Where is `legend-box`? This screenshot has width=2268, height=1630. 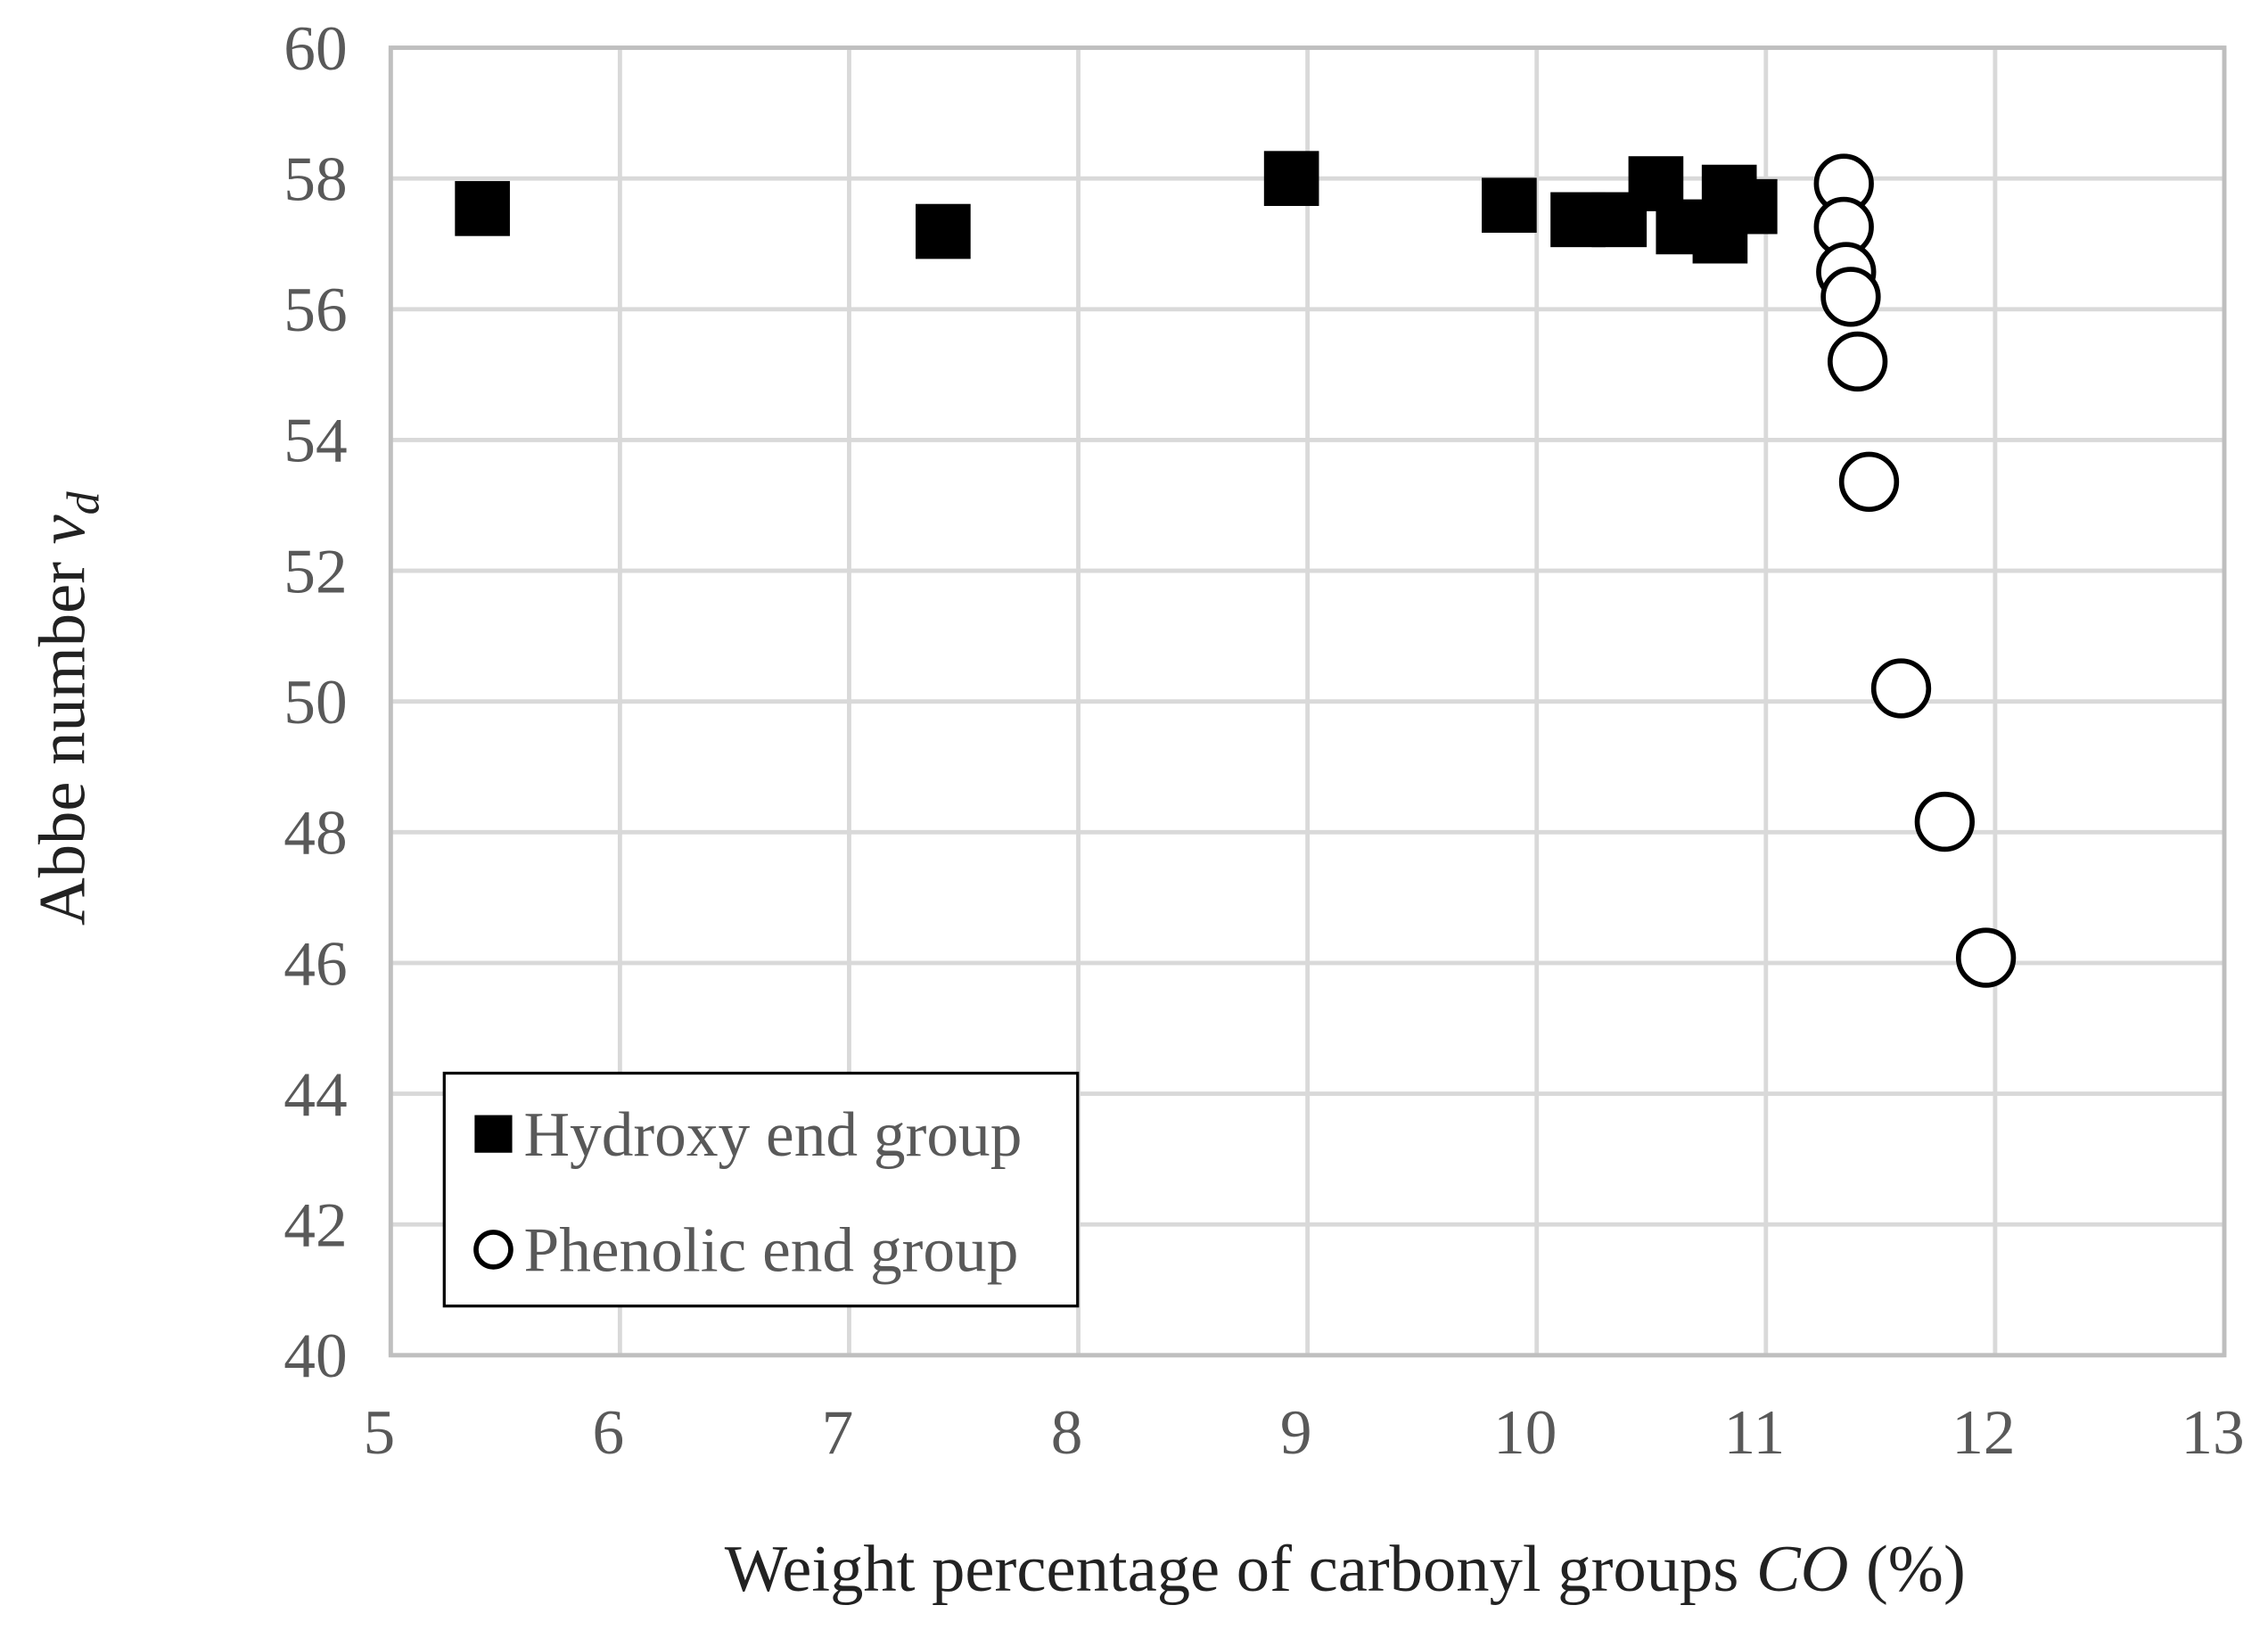 legend-box is located at coordinates (761, 1189).